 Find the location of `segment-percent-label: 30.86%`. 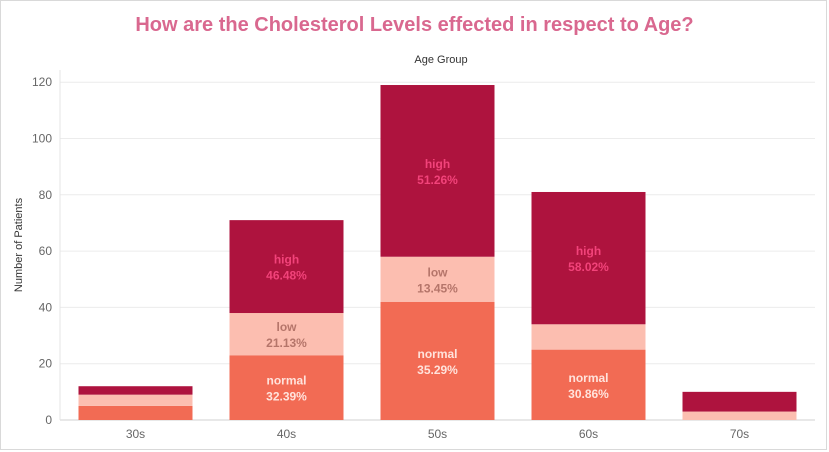

segment-percent-label: 30.86% is located at coordinates (588, 394).